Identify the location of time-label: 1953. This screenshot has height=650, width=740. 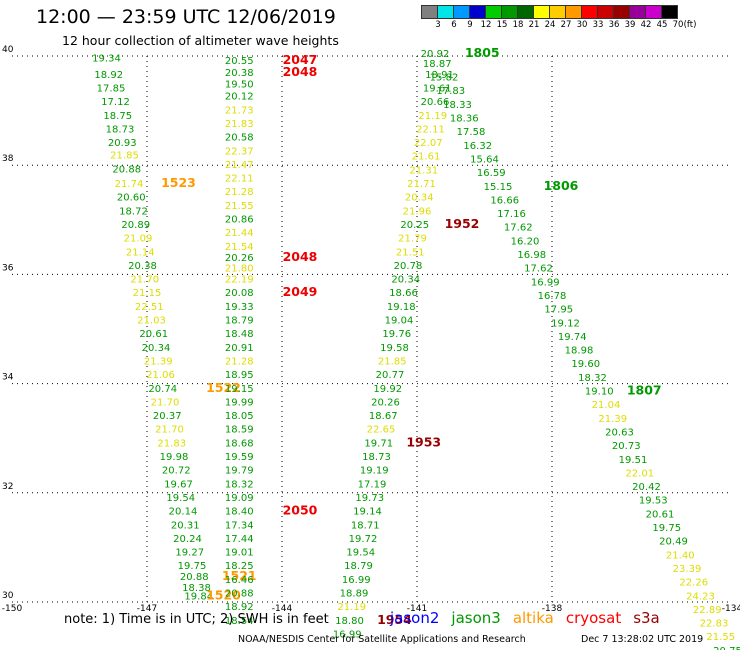
(423, 441).